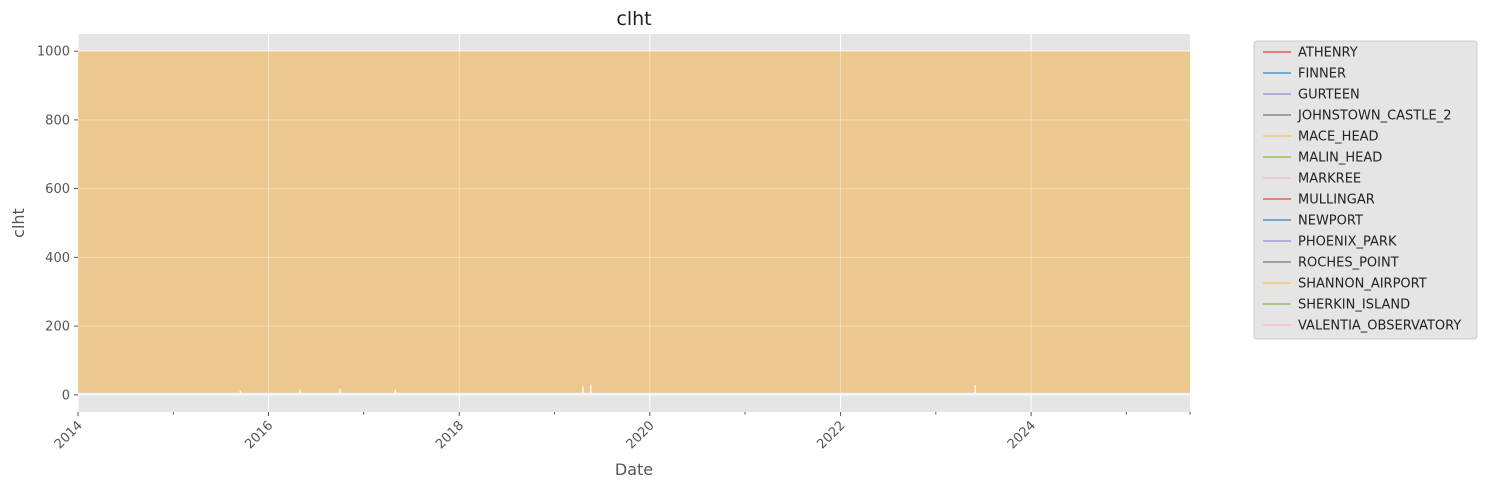  What do you see at coordinates (1354, 305) in the screenshot?
I see `legend-label: SHERKIN_ISLAND` at bounding box center [1354, 305].